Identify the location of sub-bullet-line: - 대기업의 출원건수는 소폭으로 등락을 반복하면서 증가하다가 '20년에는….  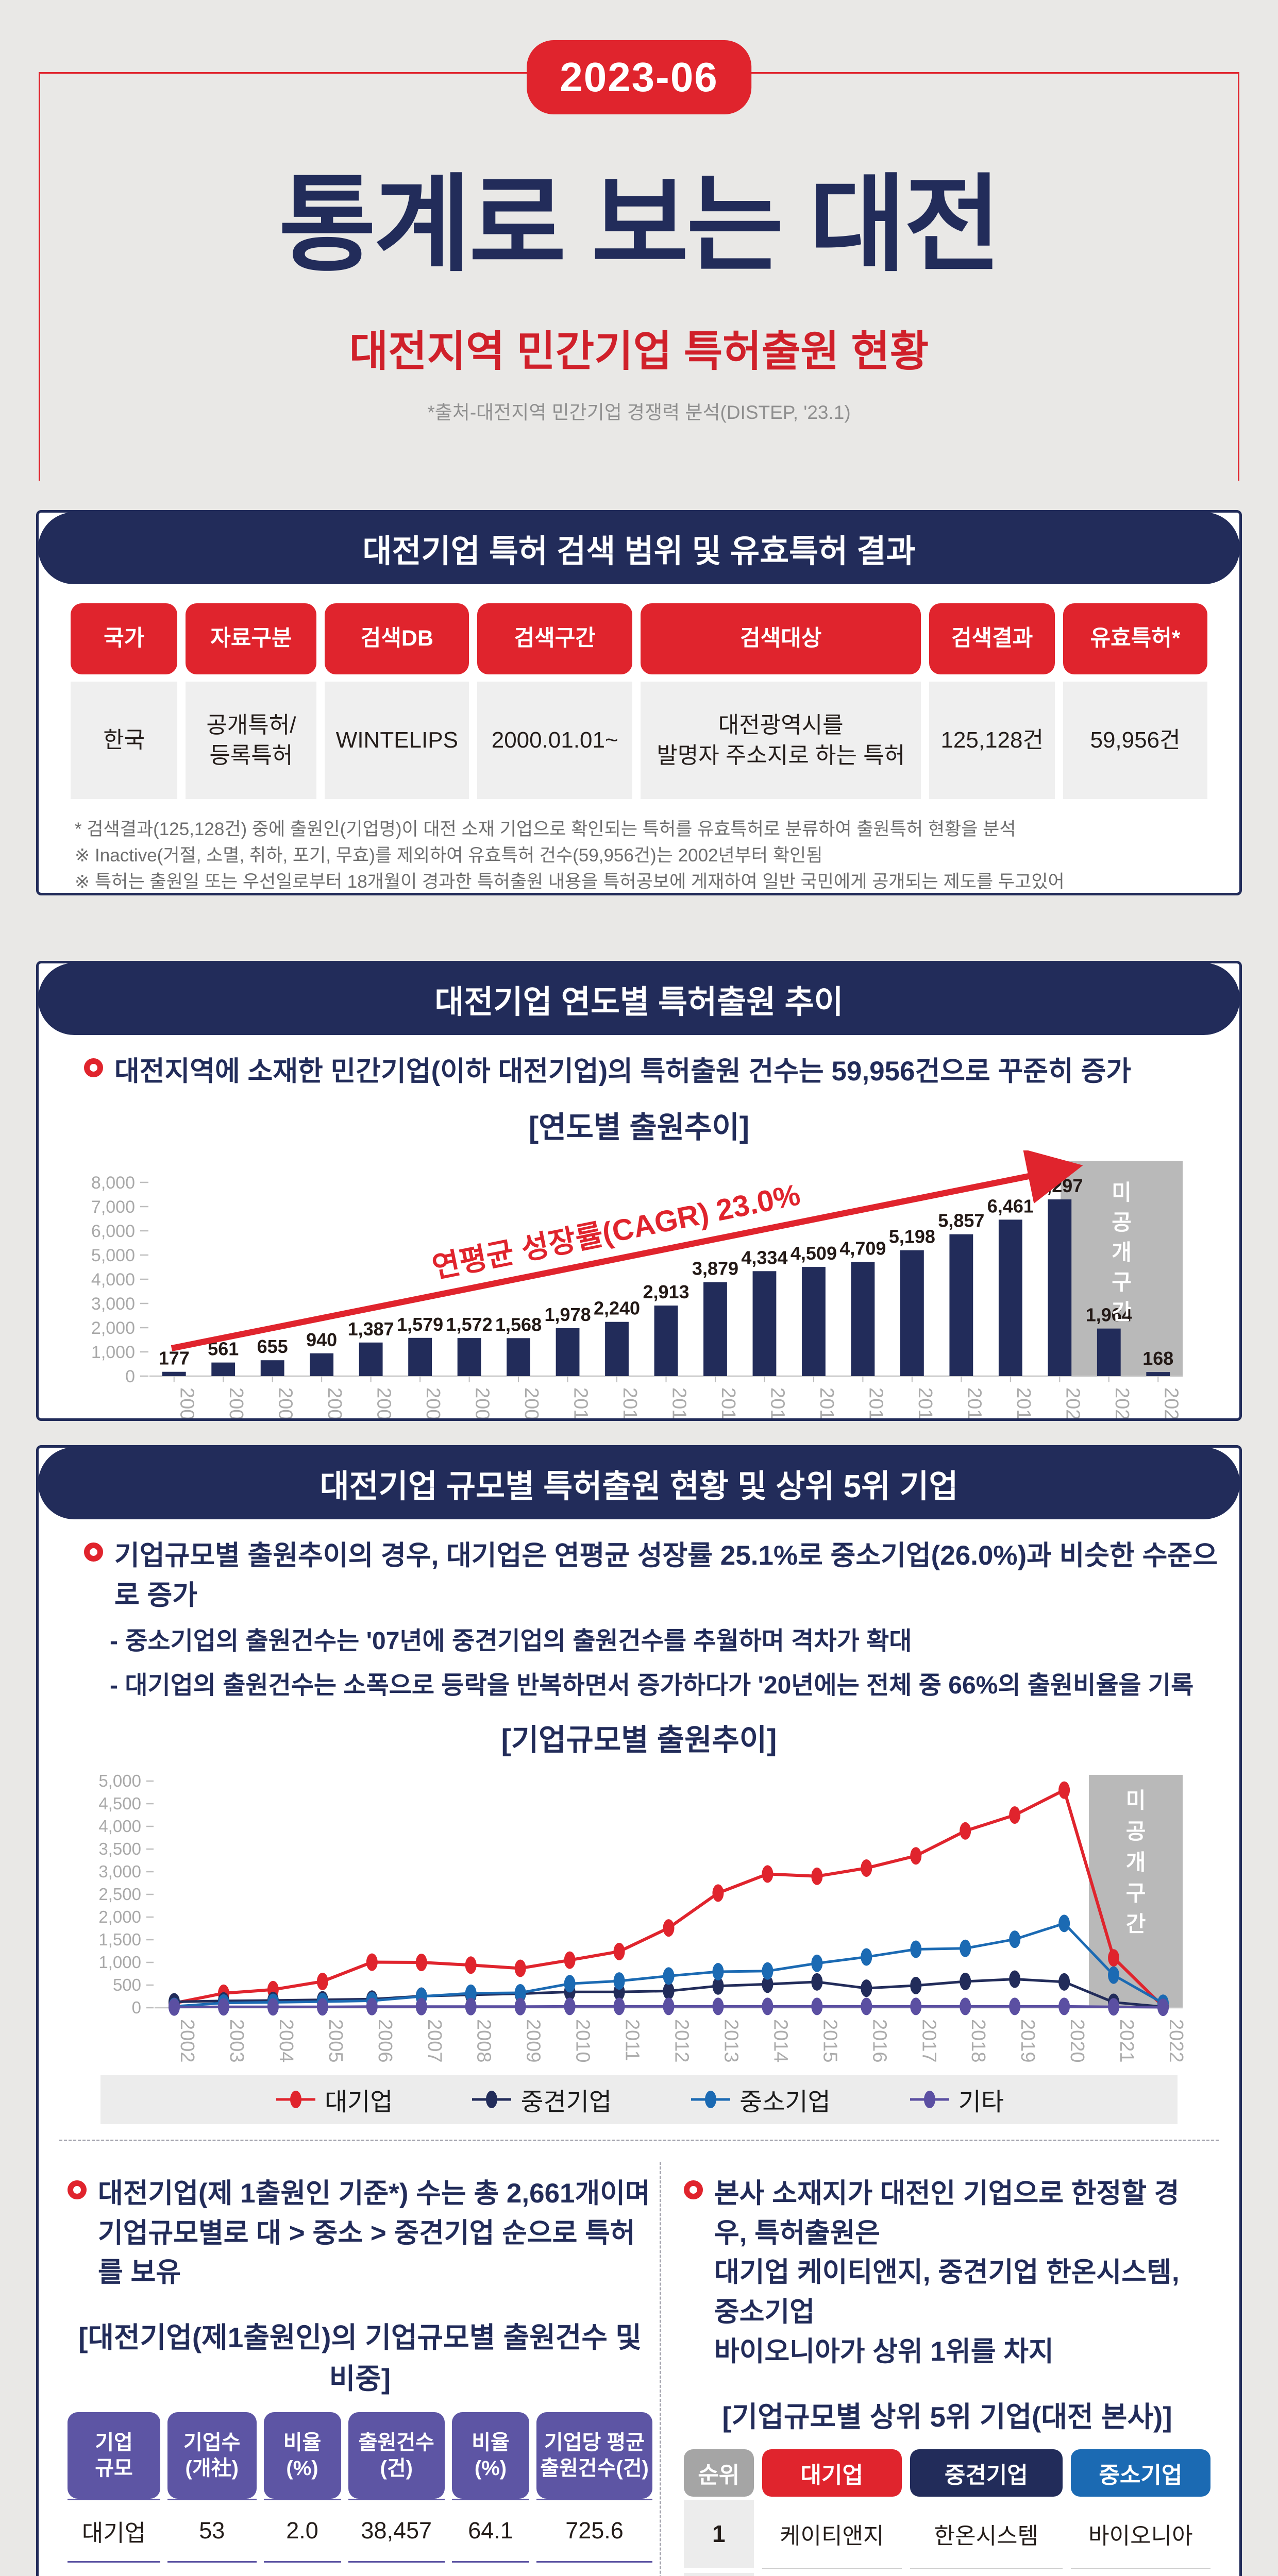
(652, 1685).